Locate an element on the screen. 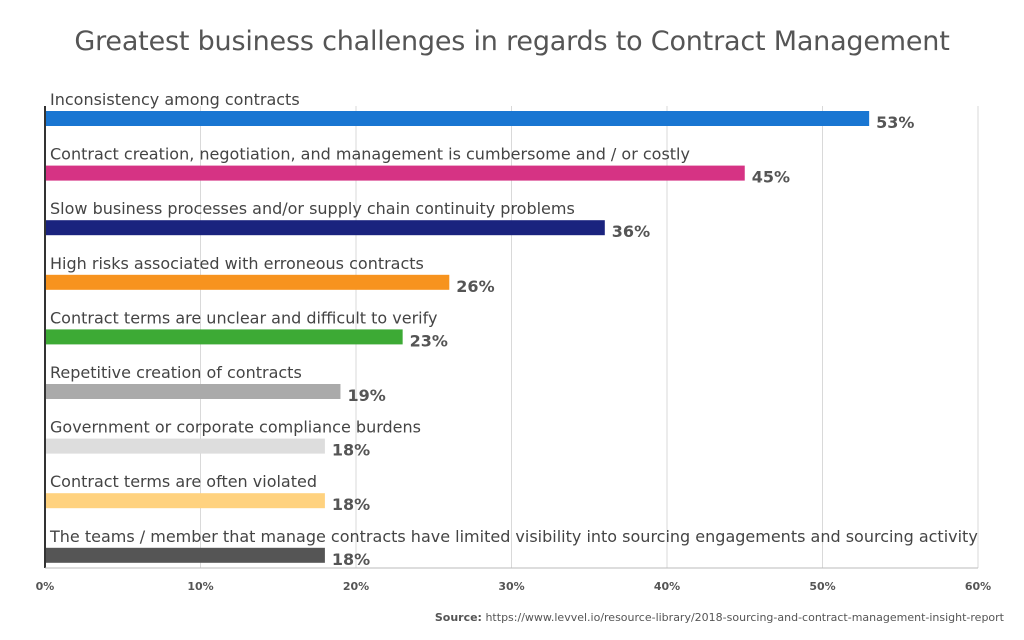 The image size is (1024, 640). value-label: 23% is located at coordinates (429, 340).